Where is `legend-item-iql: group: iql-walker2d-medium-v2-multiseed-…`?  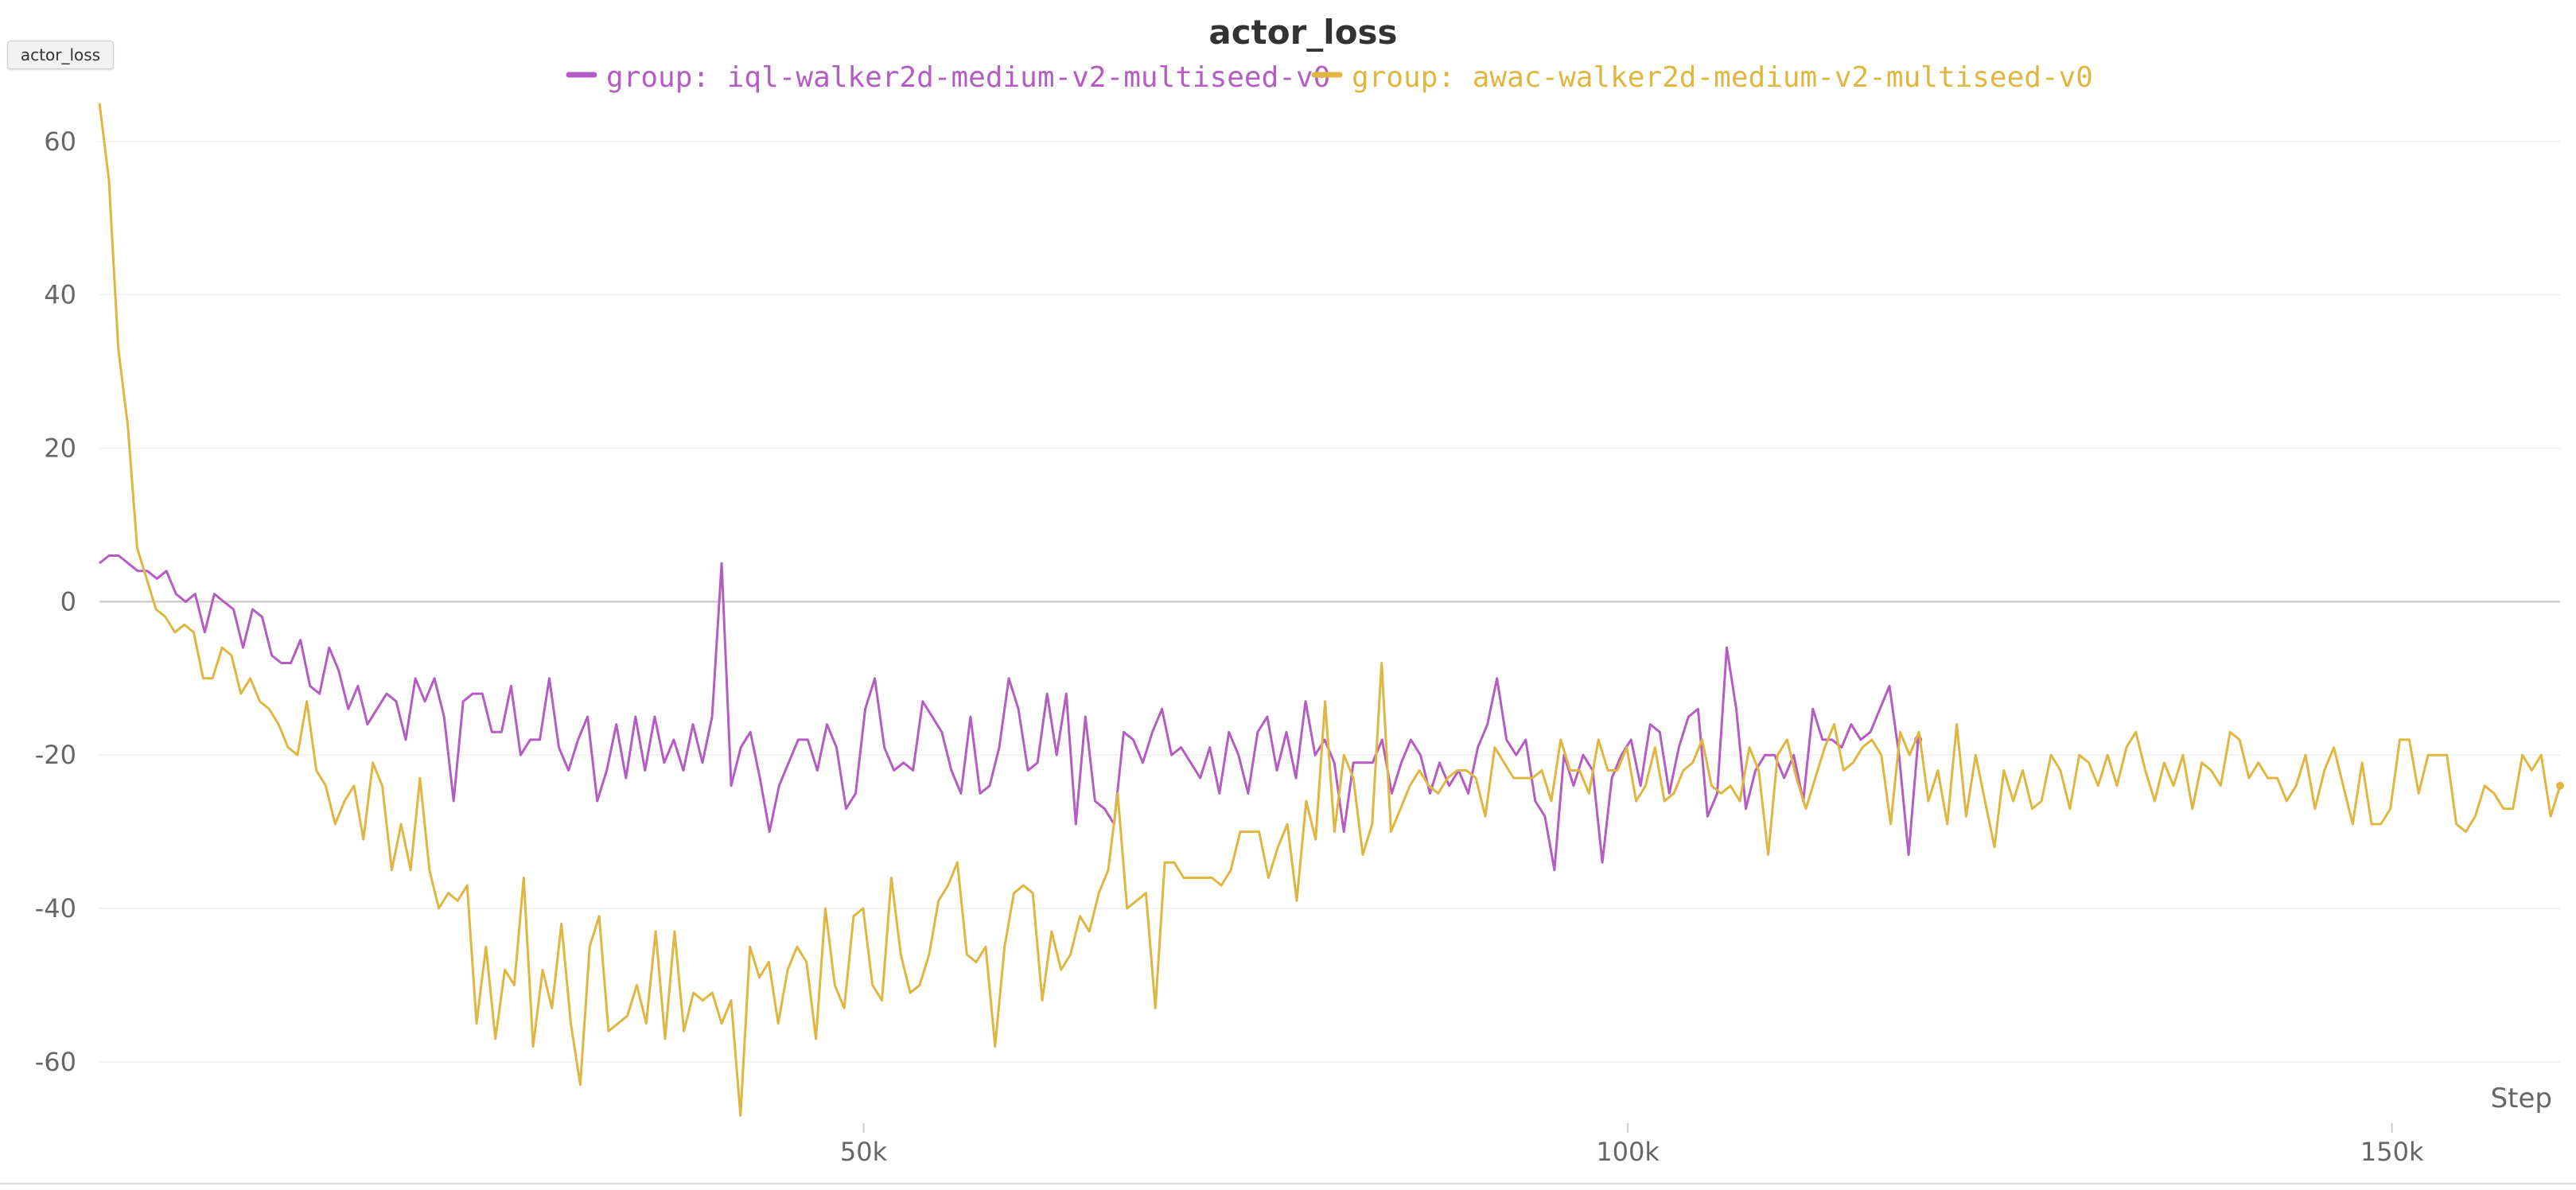 legend-item-iql: group: iql-walker2d-medium-v2-multiseed-… is located at coordinates (948, 77).